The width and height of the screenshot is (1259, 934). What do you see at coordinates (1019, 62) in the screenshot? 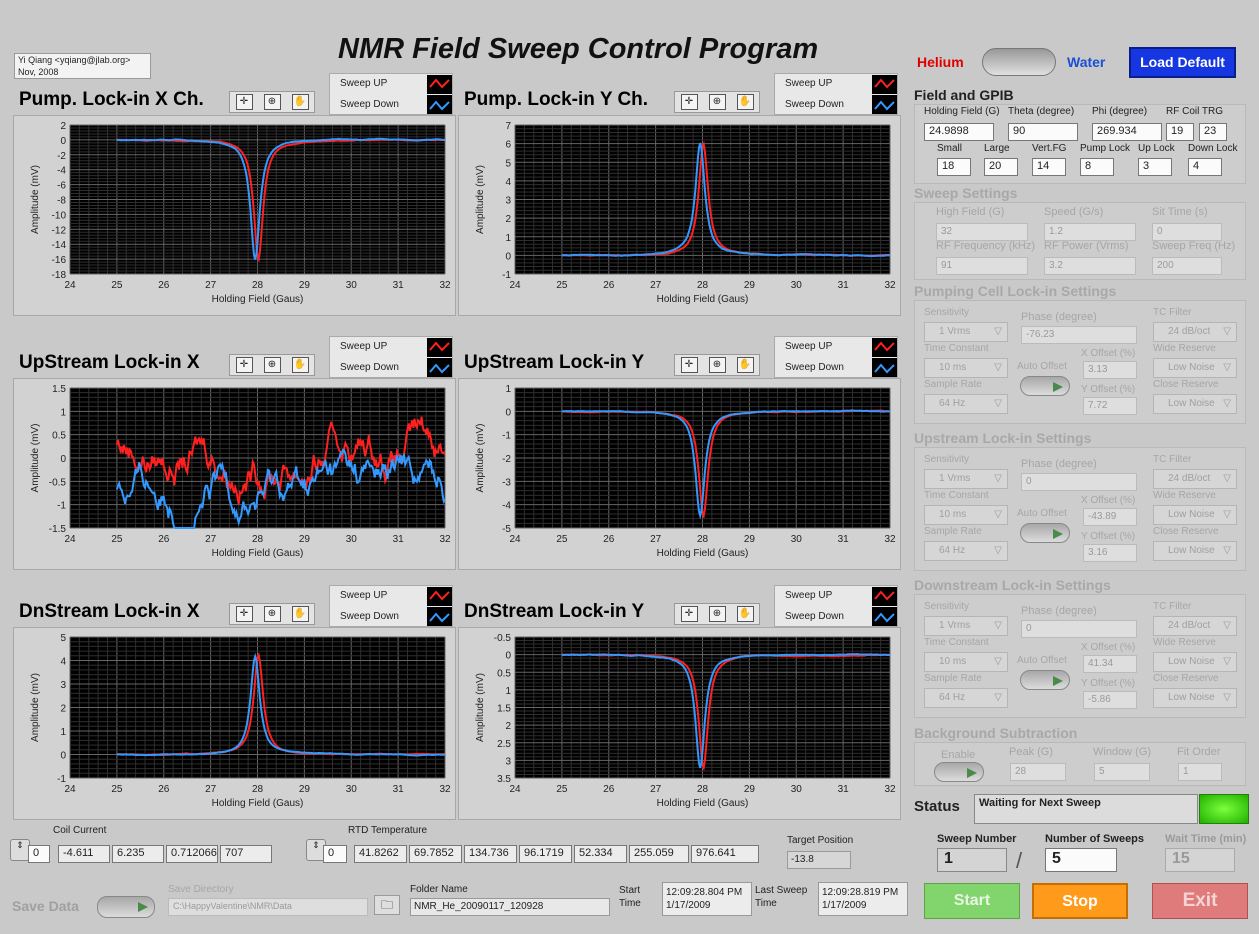
I see `helium-water-switch` at bounding box center [1019, 62].